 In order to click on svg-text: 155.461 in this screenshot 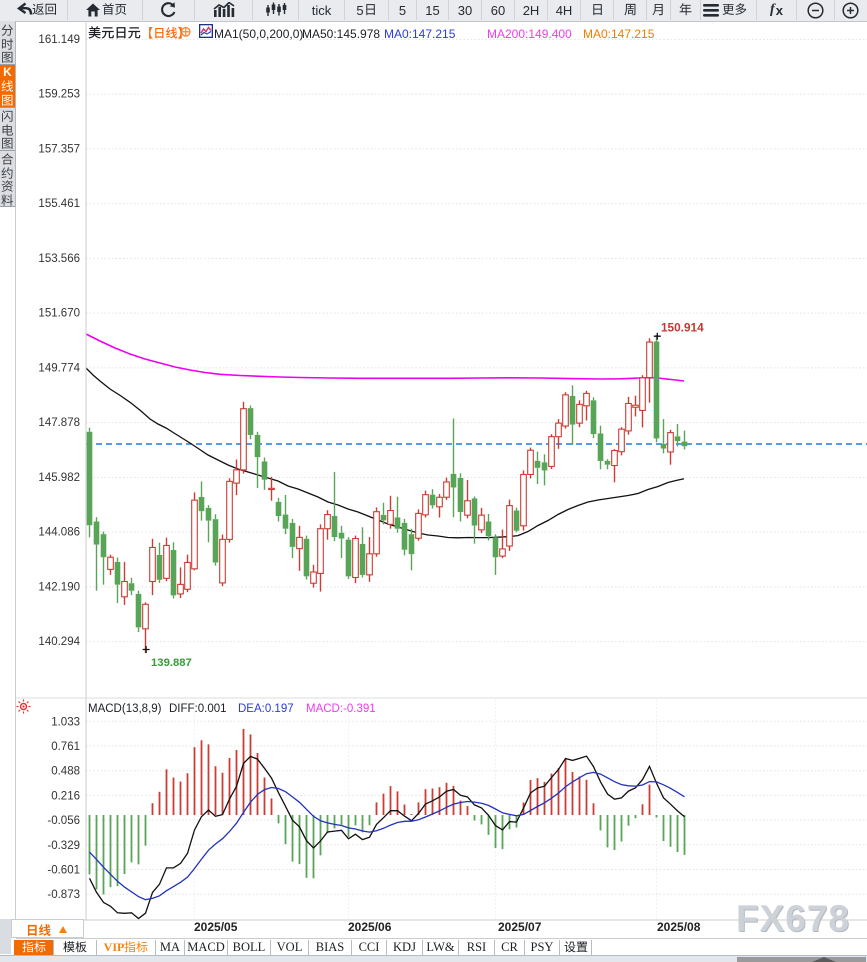, I will do `click(59, 204)`.